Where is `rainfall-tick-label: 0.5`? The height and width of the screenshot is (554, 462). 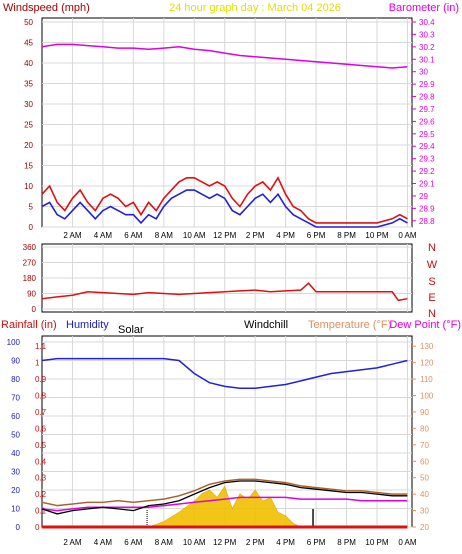 rainfall-tick-label: 0.5 is located at coordinates (41, 445).